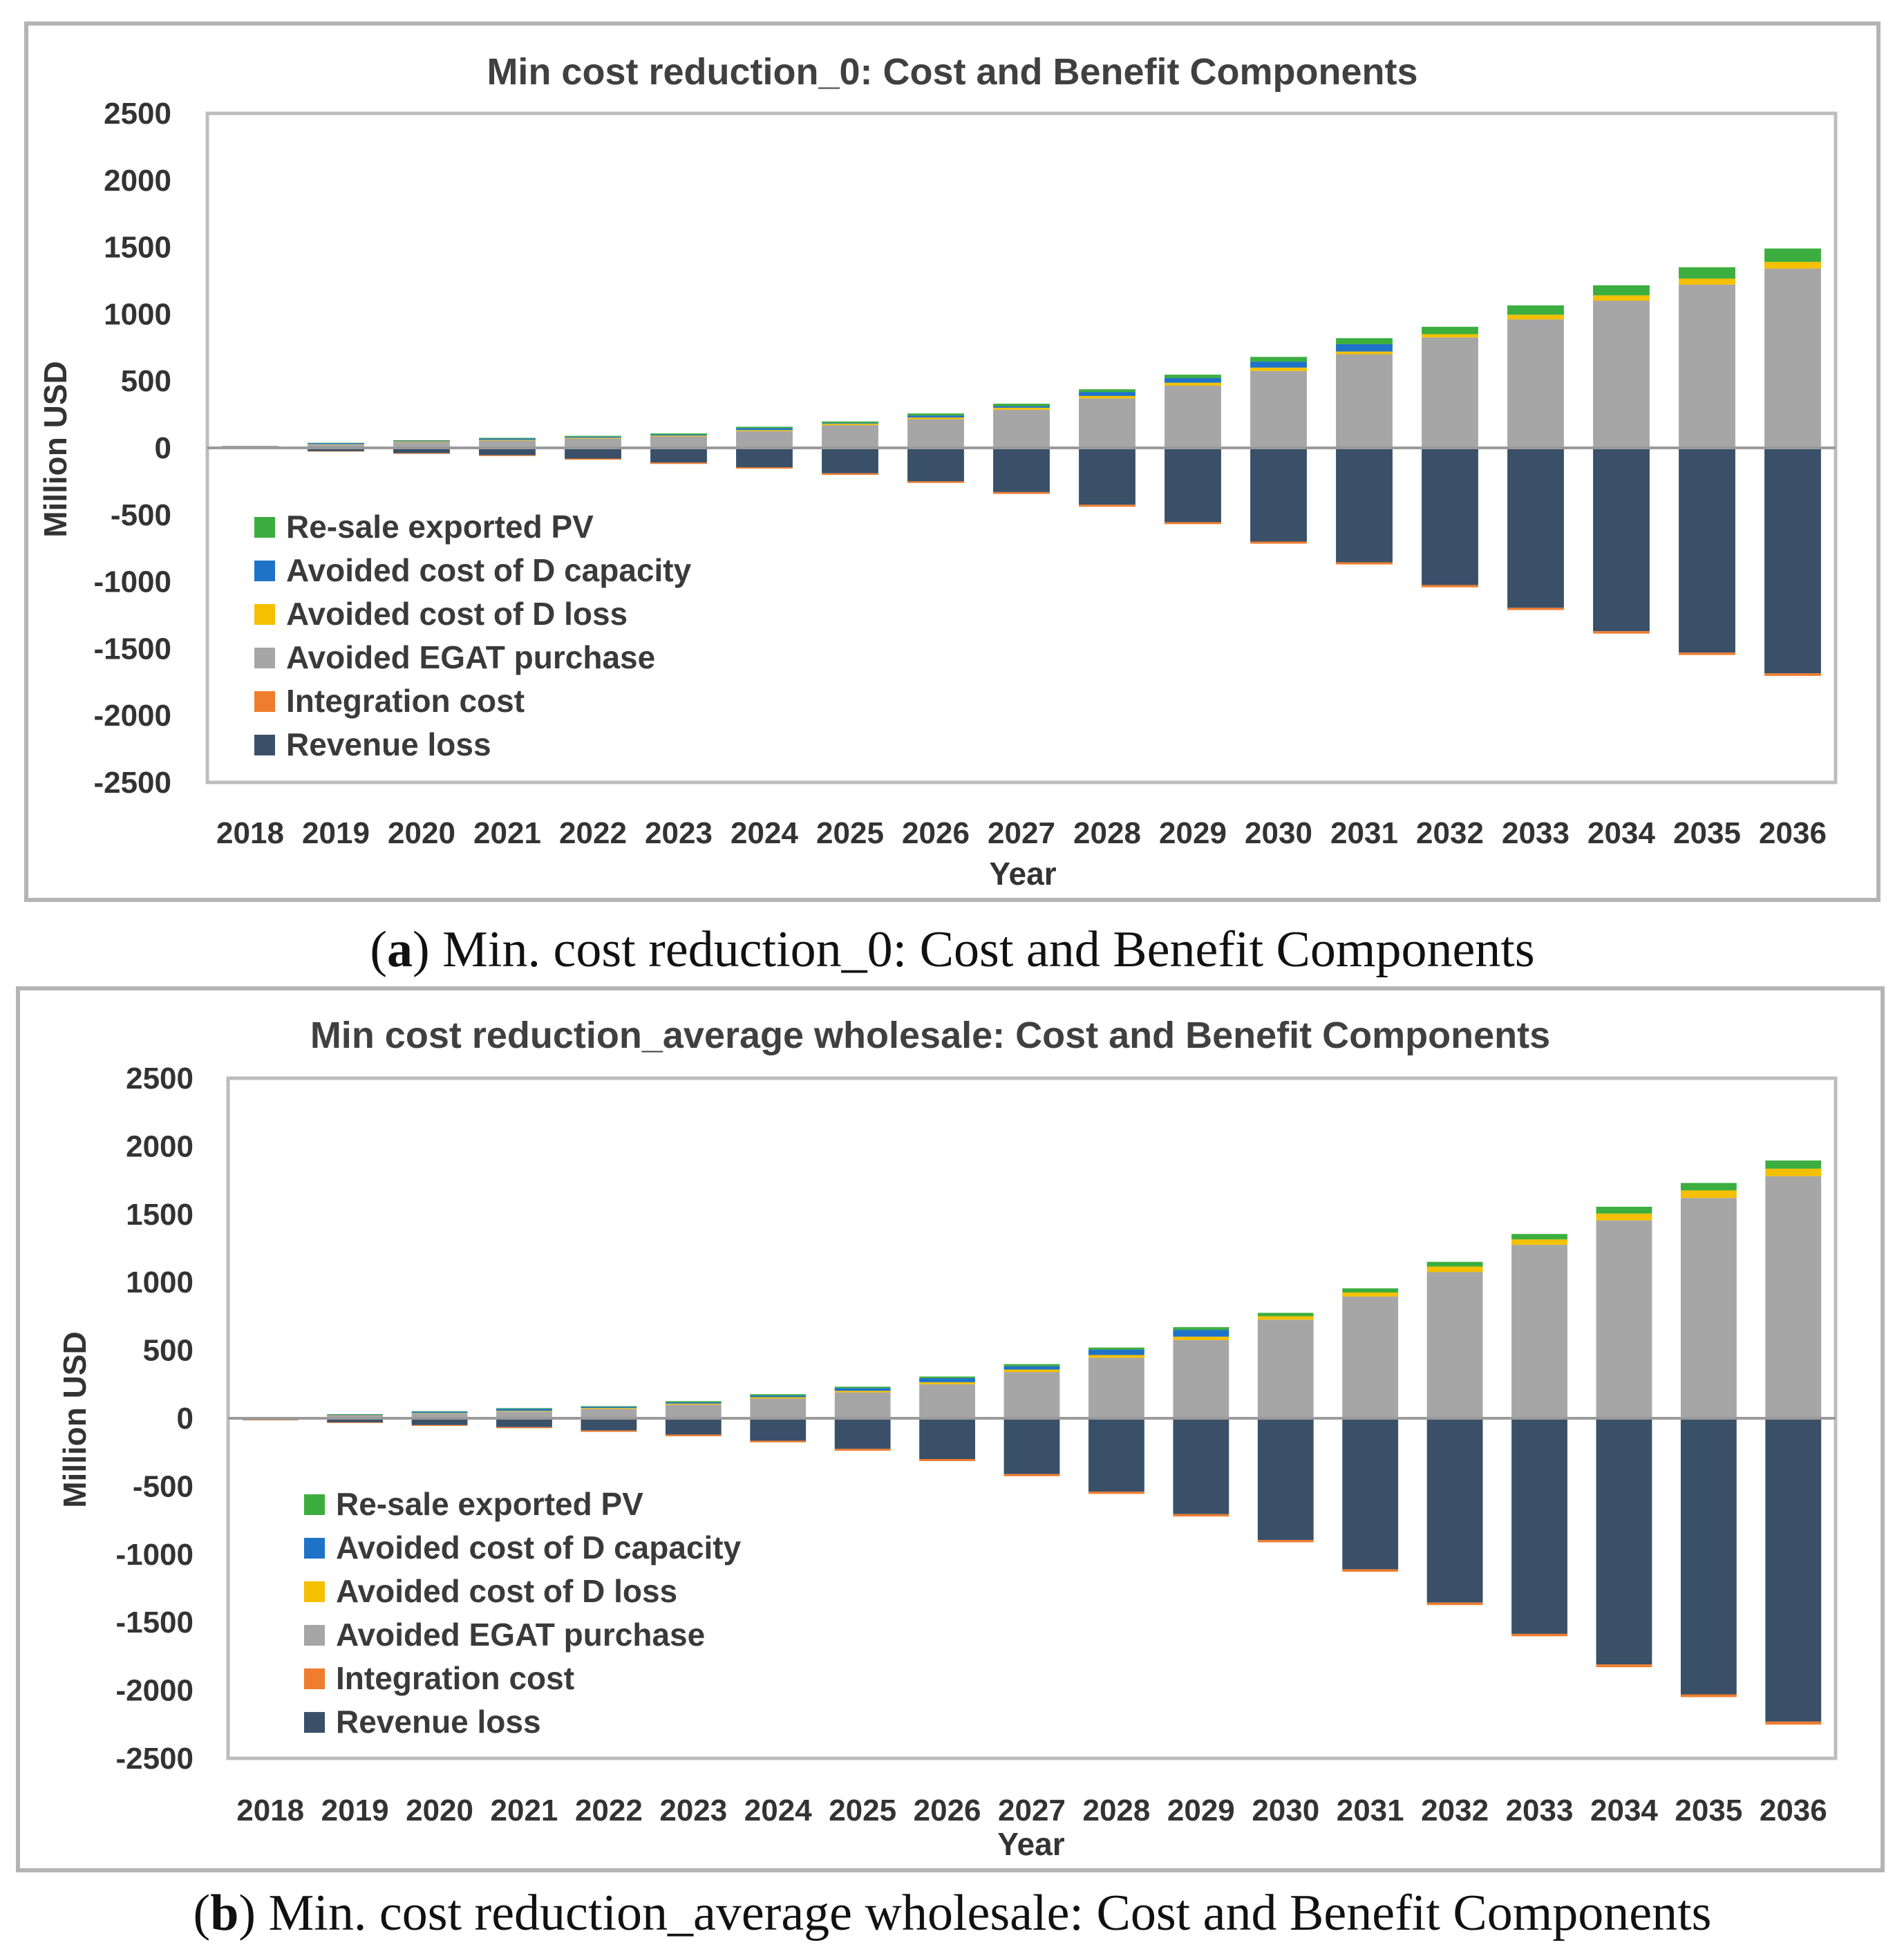  What do you see at coordinates (163, 448) in the screenshot?
I see `panel-a-y-tick-label: 0` at bounding box center [163, 448].